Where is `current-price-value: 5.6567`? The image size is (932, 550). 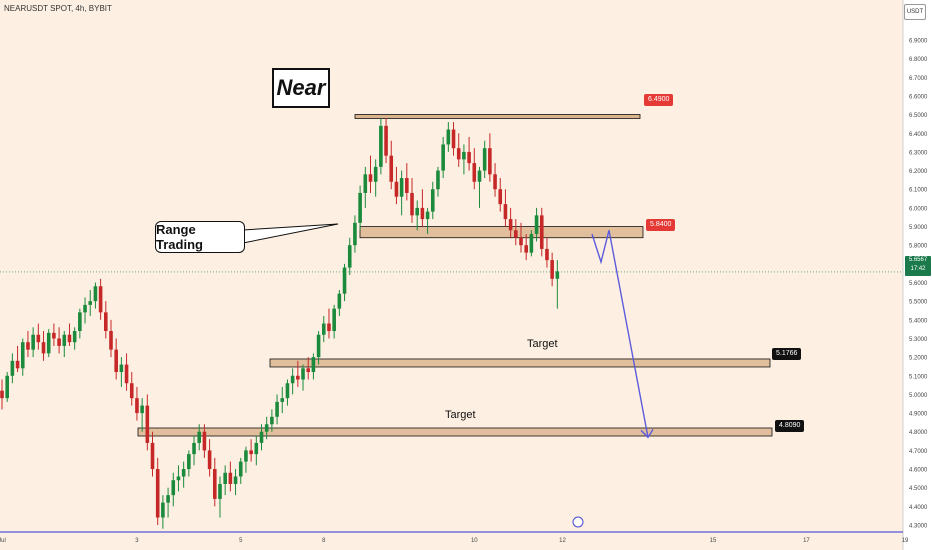 current-price-value: 5.6567 is located at coordinates (918, 260).